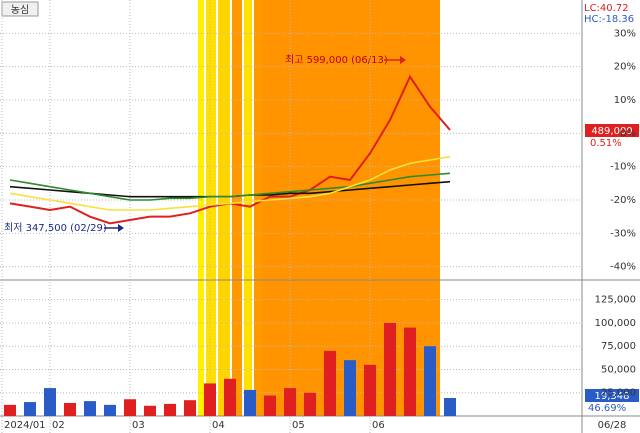 This screenshot has width=640, height=433. What do you see at coordinates (628, 133) in the screenshot?
I see `y-tick-label: 0%` at bounding box center [628, 133].